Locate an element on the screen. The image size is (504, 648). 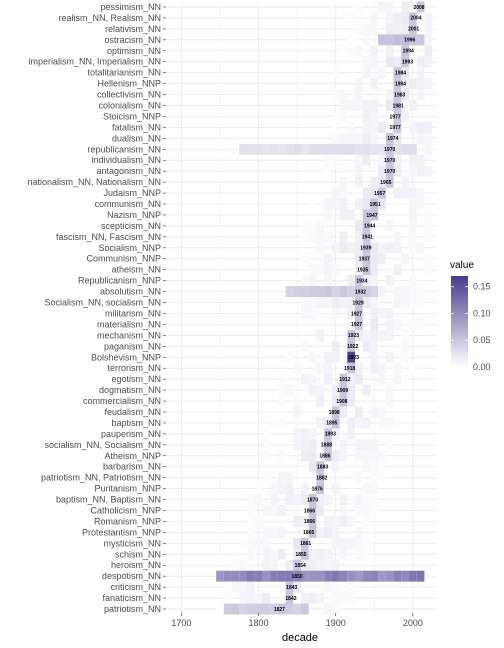
row-label: Republicanism_NNP is located at coordinates (119, 281).